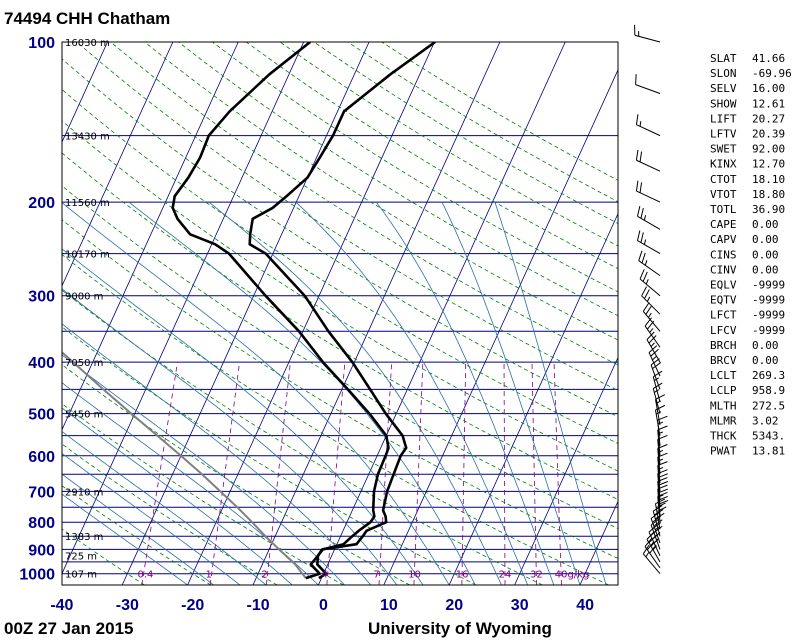  I want to click on height-label: 725 m, so click(81, 557).